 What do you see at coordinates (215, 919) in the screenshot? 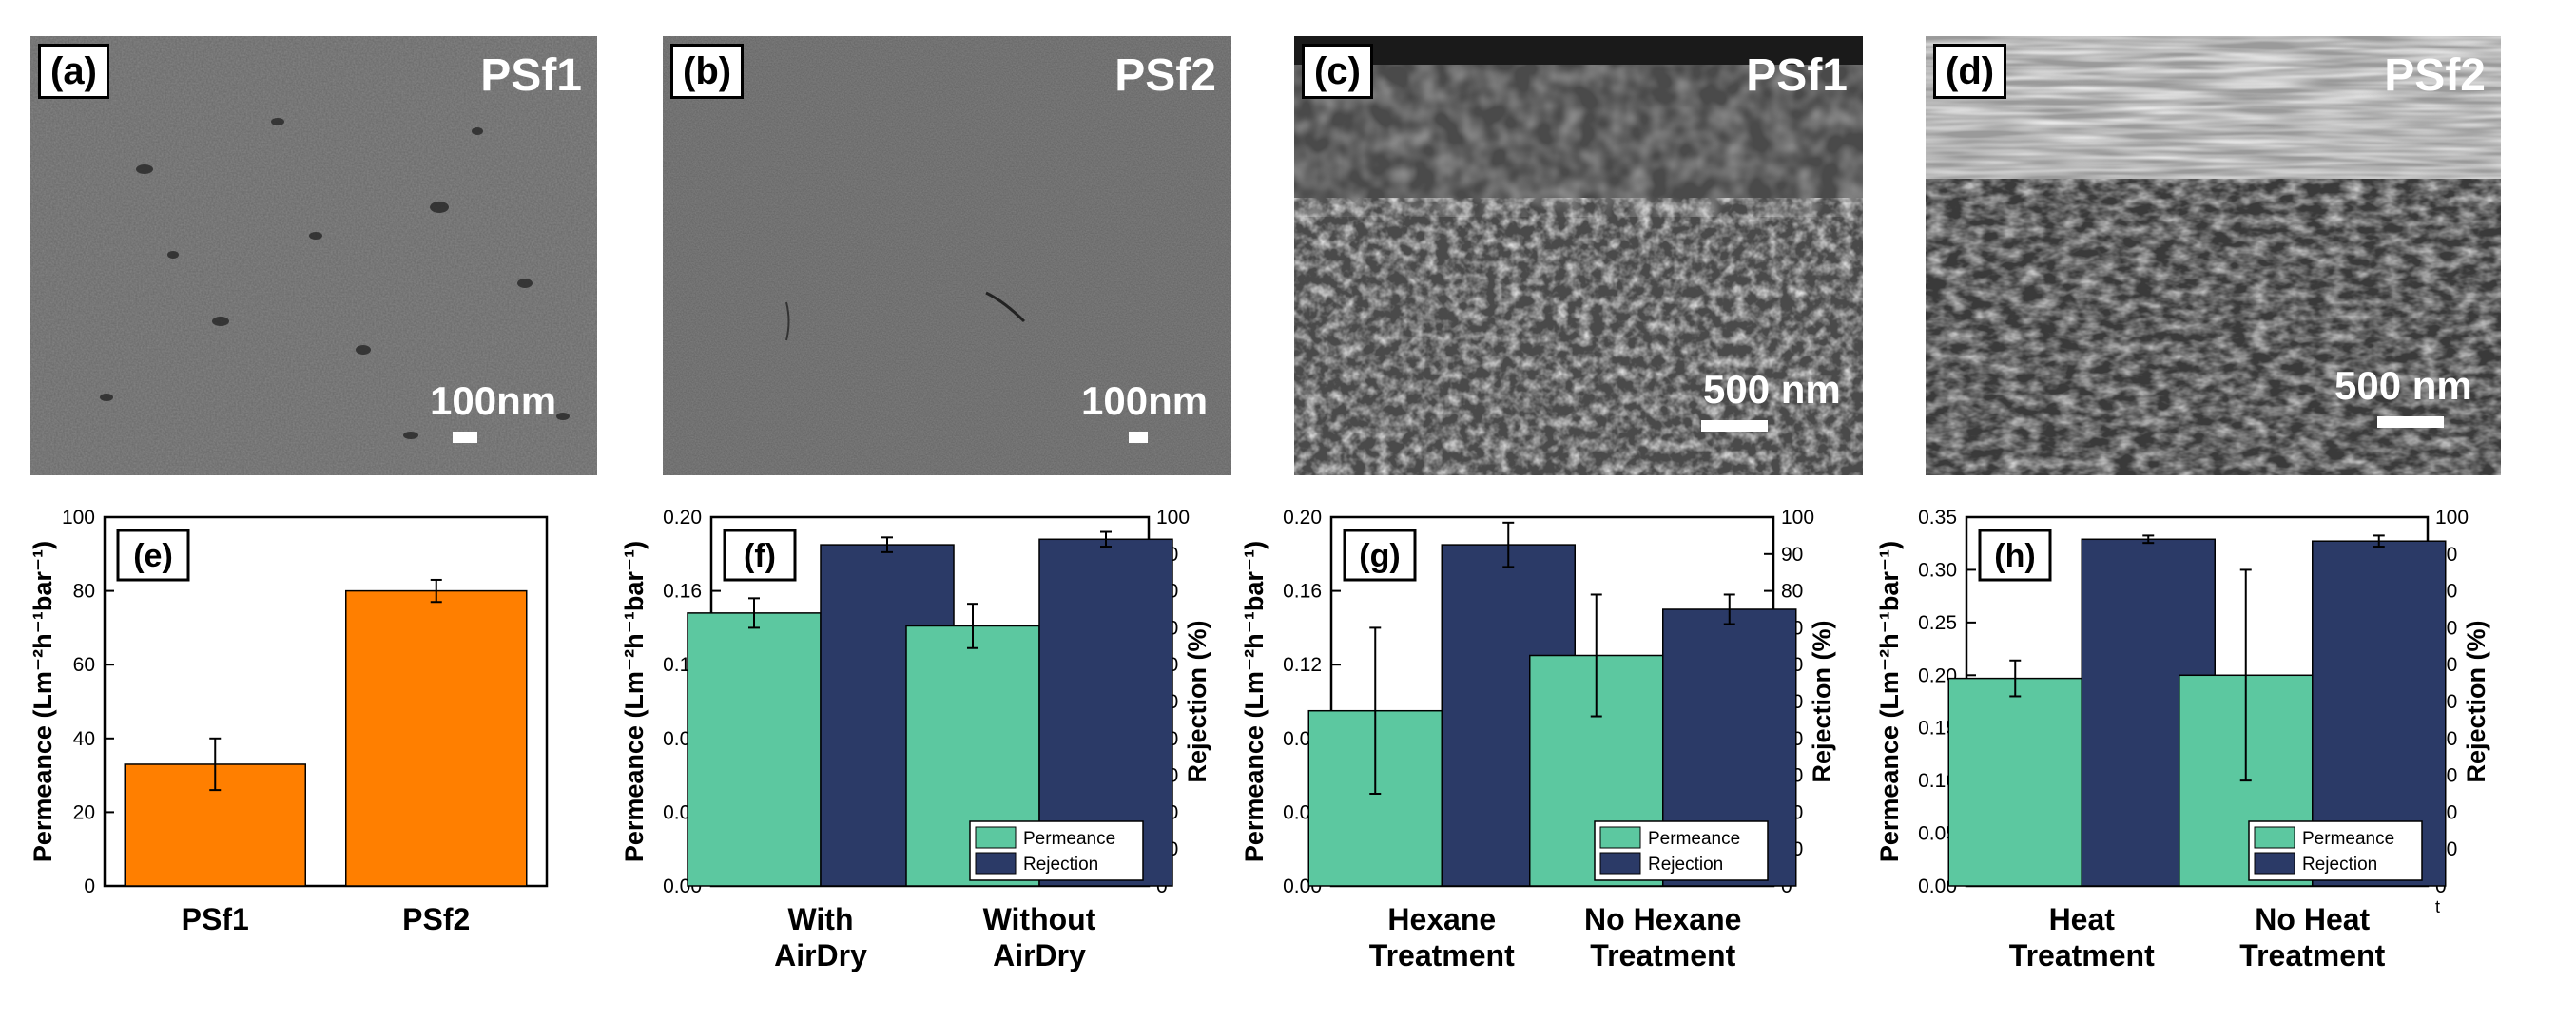
I see `category-label: PSf1` at bounding box center [215, 919].